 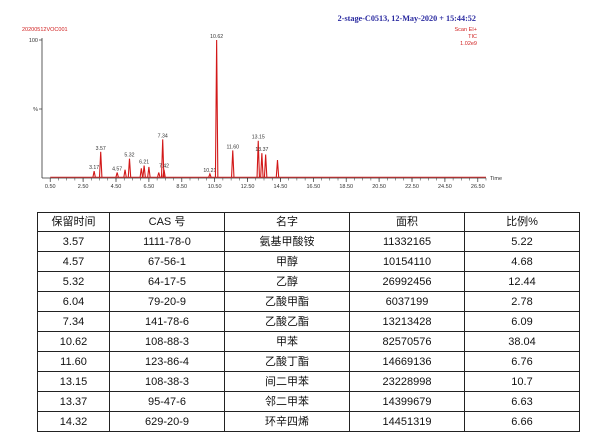 I want to click on table-row: 7.34 141-78-6 乙酸乙酯 13213428 6.09, so click(x=308, y=321).